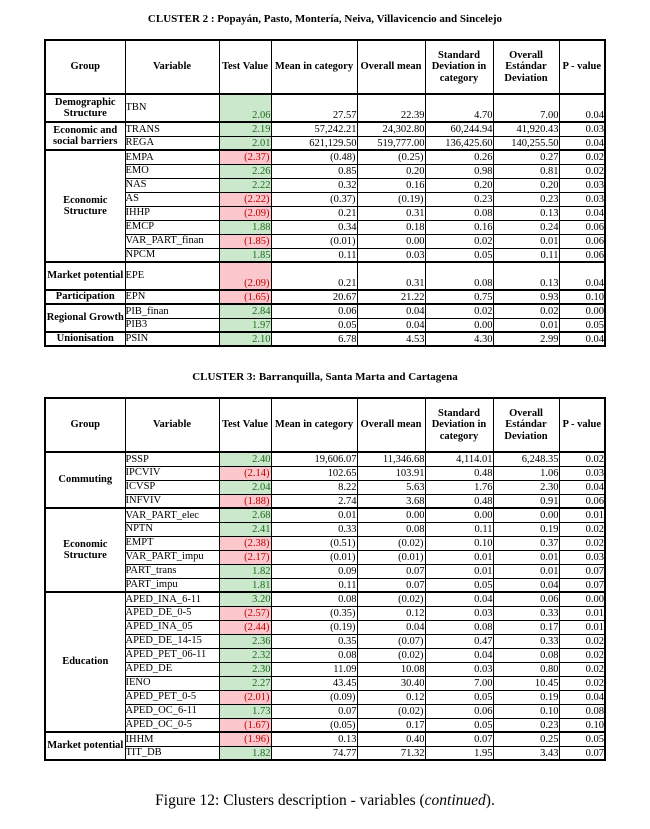  I want to click on value-cell: 621,129.50, so click(314, 143).